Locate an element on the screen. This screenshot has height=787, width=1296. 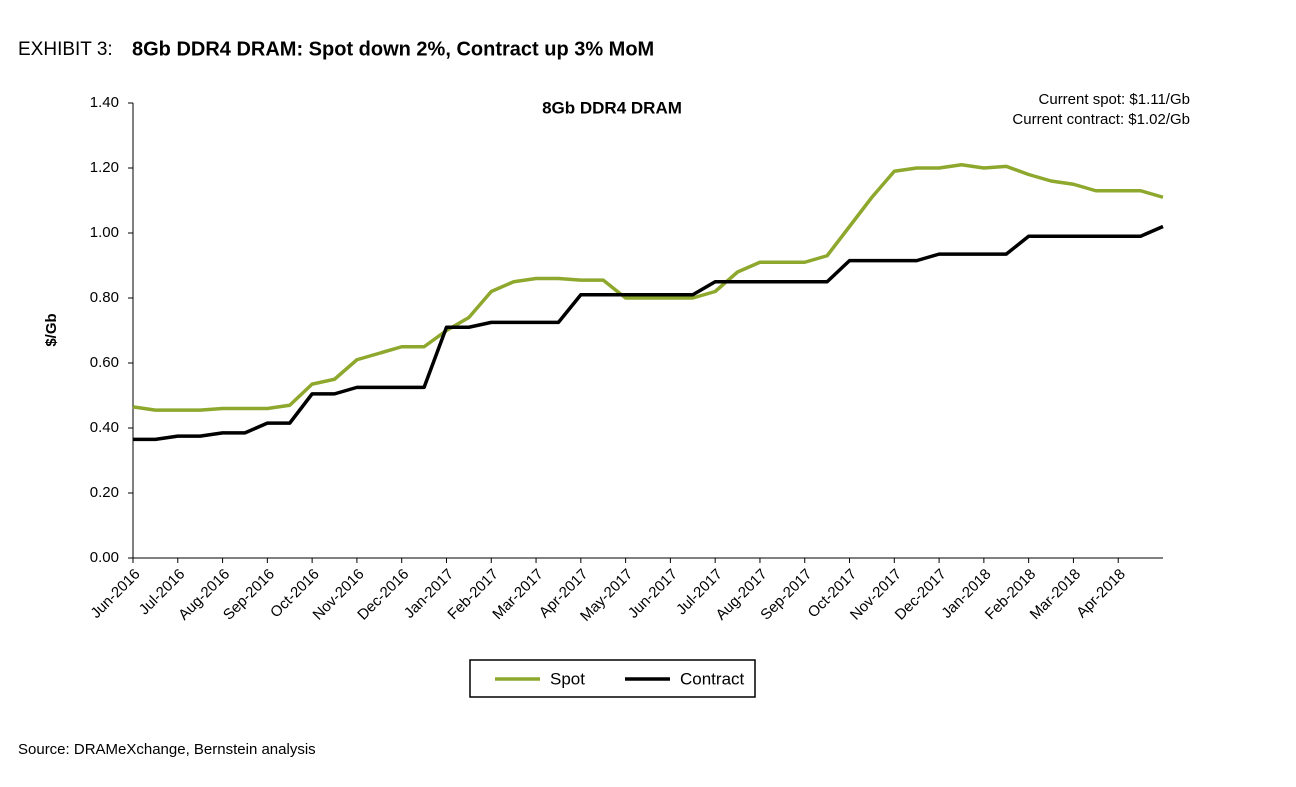
y-tick-label: 0.40 is located at coordinates (104, 427).